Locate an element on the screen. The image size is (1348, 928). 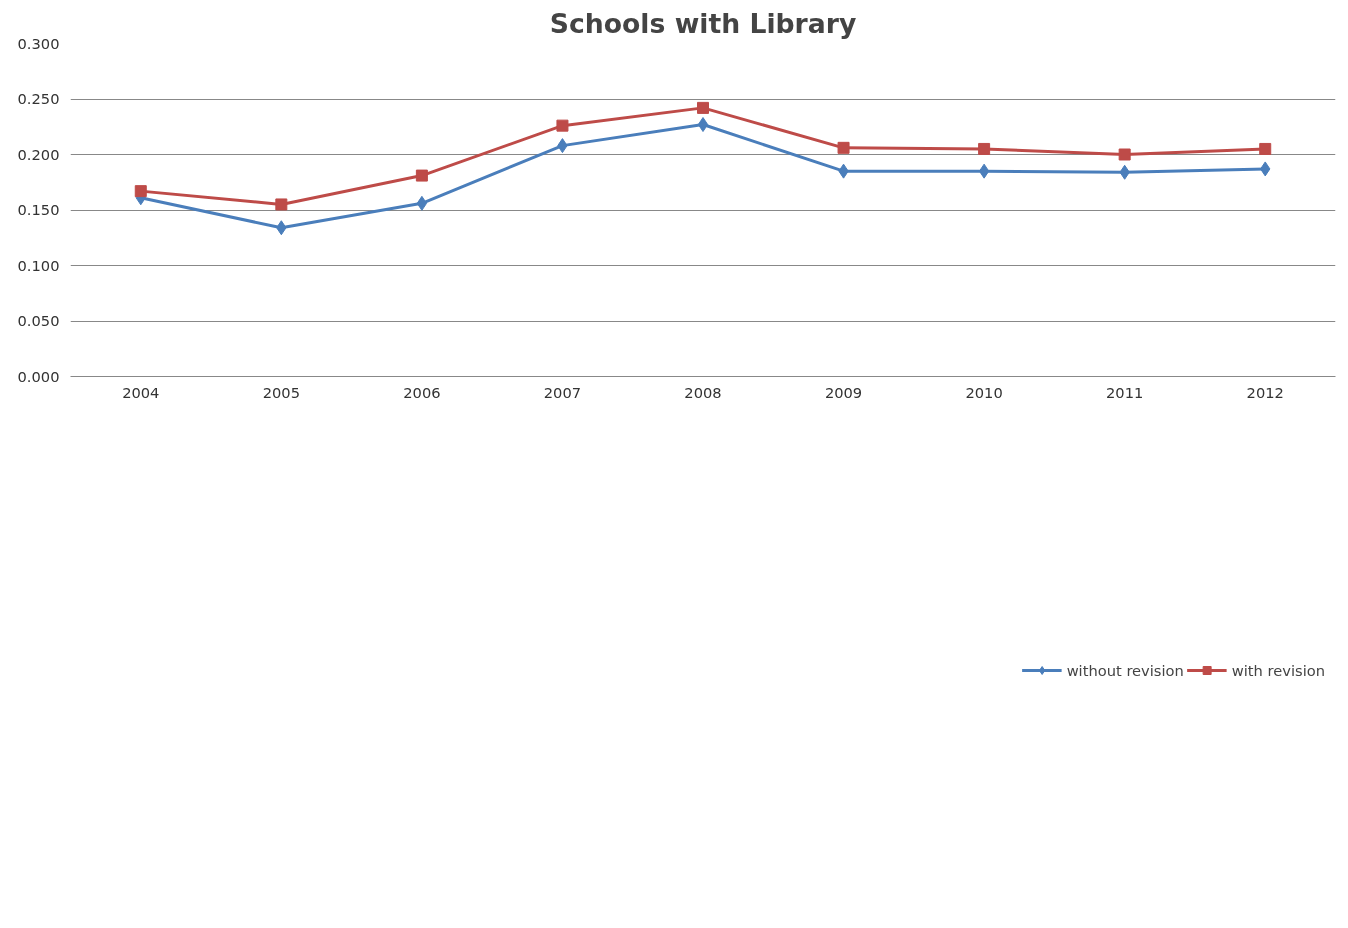
x-tick-label: 2010 is located at coordinates (984, 392).